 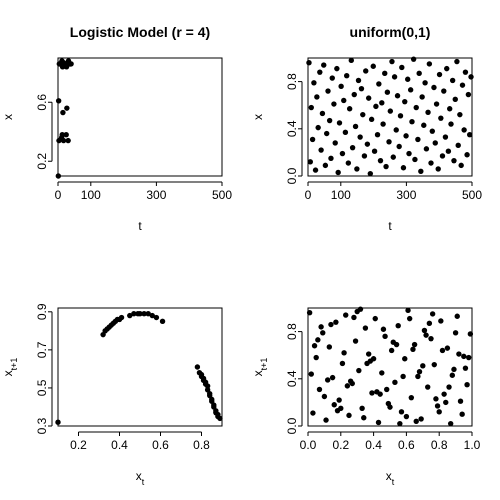 I want to click on y-axis-label-uniform-lag-subscript: t+1, so click(x=264, y=364).